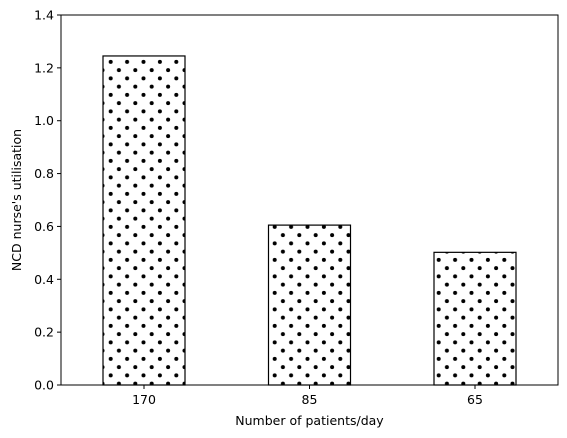 This screenshot has width=567, height=438. What do you see at coordinates (44, 15) in the screenshot?
I see `y-tick-label: 1.4` at bounding box center [44, 15].